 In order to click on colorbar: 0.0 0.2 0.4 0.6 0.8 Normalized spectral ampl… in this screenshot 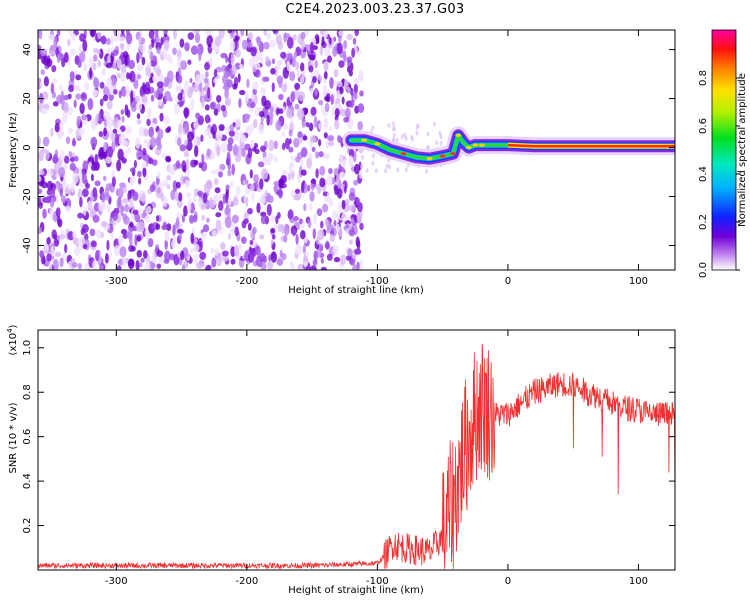, I will do `click(723, 153)`.